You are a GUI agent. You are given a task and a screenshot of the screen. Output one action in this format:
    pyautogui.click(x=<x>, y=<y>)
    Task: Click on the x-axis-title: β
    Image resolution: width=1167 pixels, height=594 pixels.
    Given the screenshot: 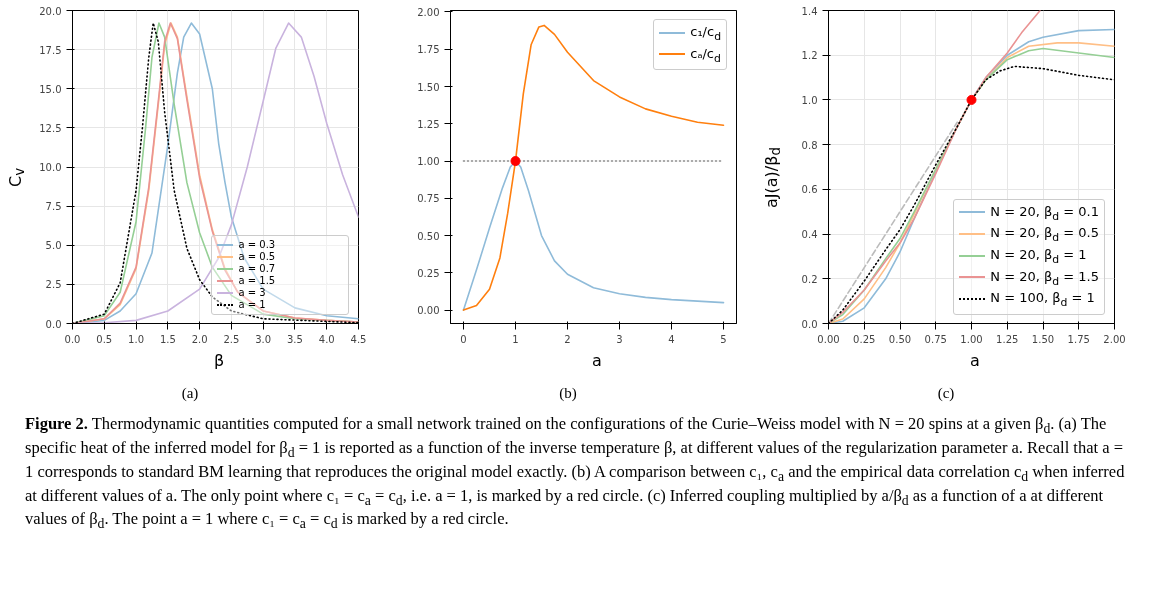 What is the action you would take?
    pyautogui.click(x=219, y=361)
    